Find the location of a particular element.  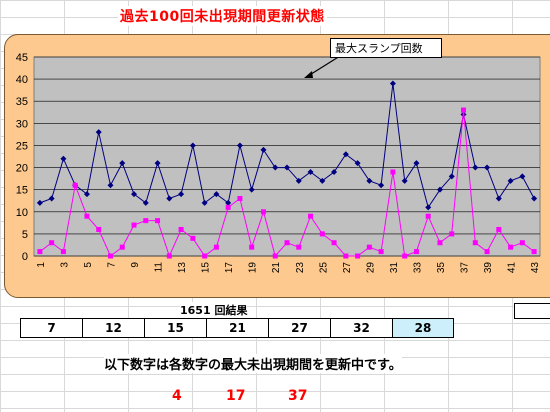

x-tick-label: 37 is located at coordinates (465, 268).